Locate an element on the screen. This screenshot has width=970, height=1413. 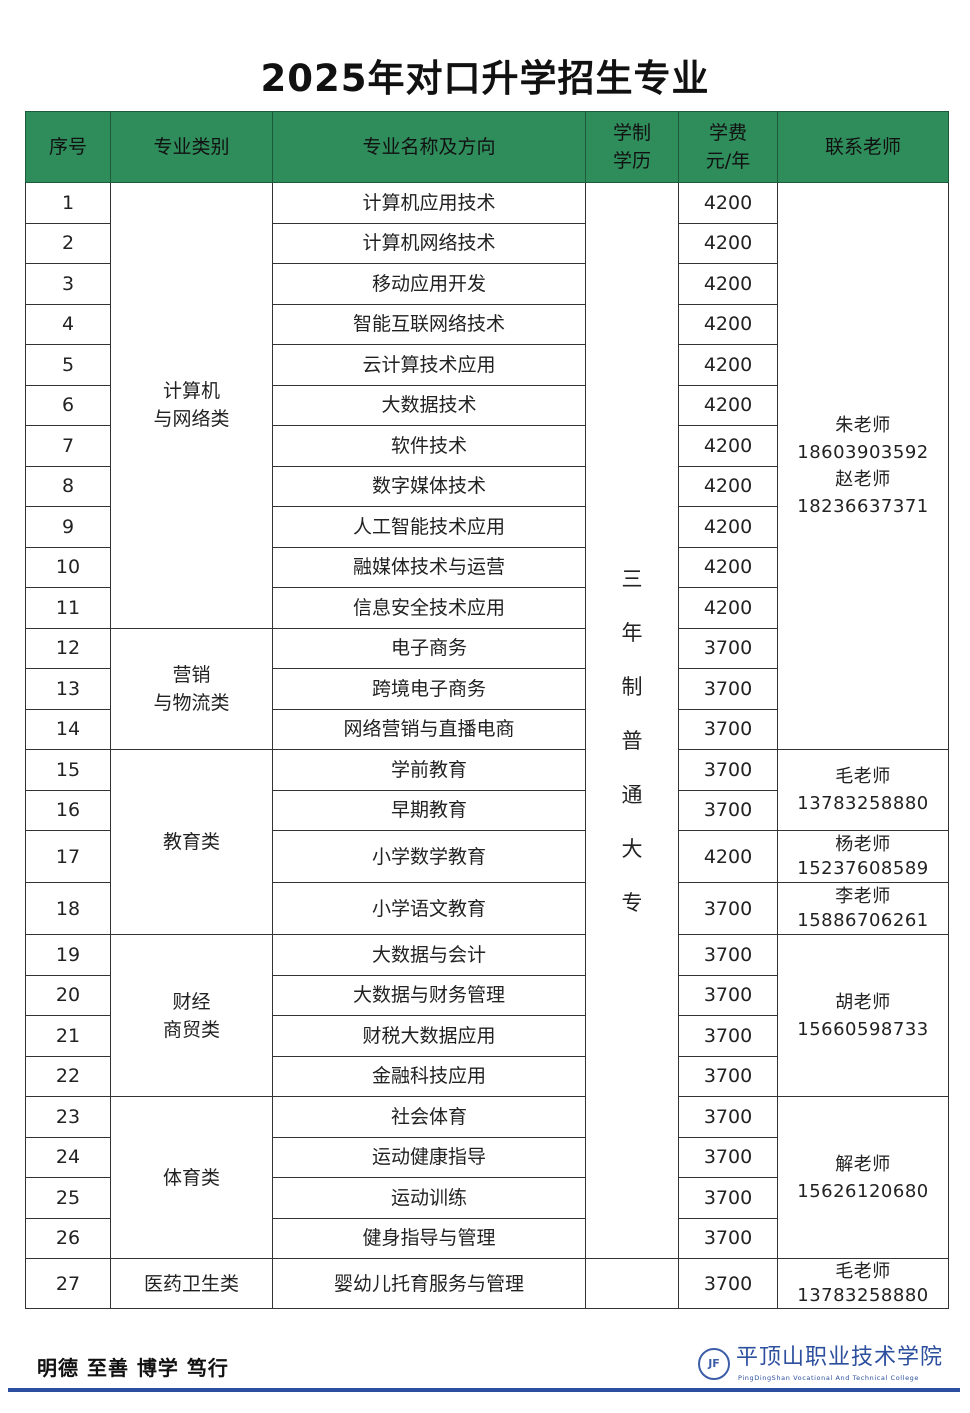
cell-line: 与物流类 is located at coordinates (191, 702).